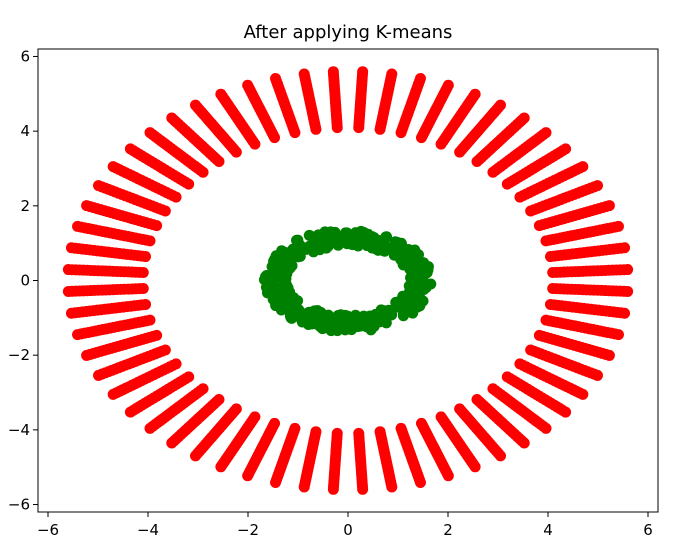 The image size is (687, 556). What do you see at coordinates (19, 355) in the screenshot?
I see `y-tick-label: −2` at bounding box center [19, 355].